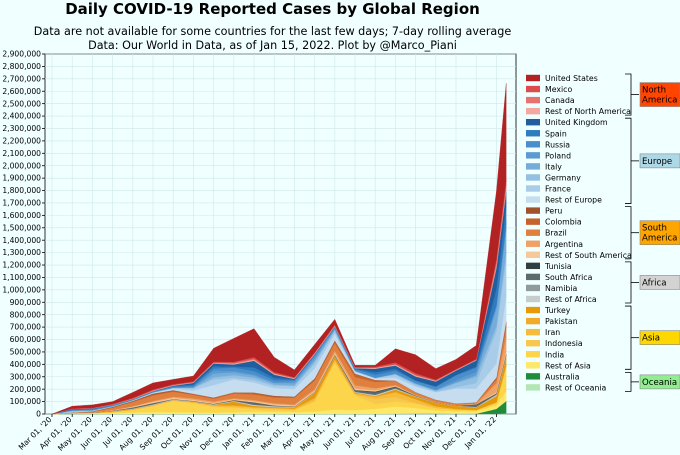  Describe the element at coordinates (533, 354) in the screenshot. I see `legend-swatch-india` at that location.